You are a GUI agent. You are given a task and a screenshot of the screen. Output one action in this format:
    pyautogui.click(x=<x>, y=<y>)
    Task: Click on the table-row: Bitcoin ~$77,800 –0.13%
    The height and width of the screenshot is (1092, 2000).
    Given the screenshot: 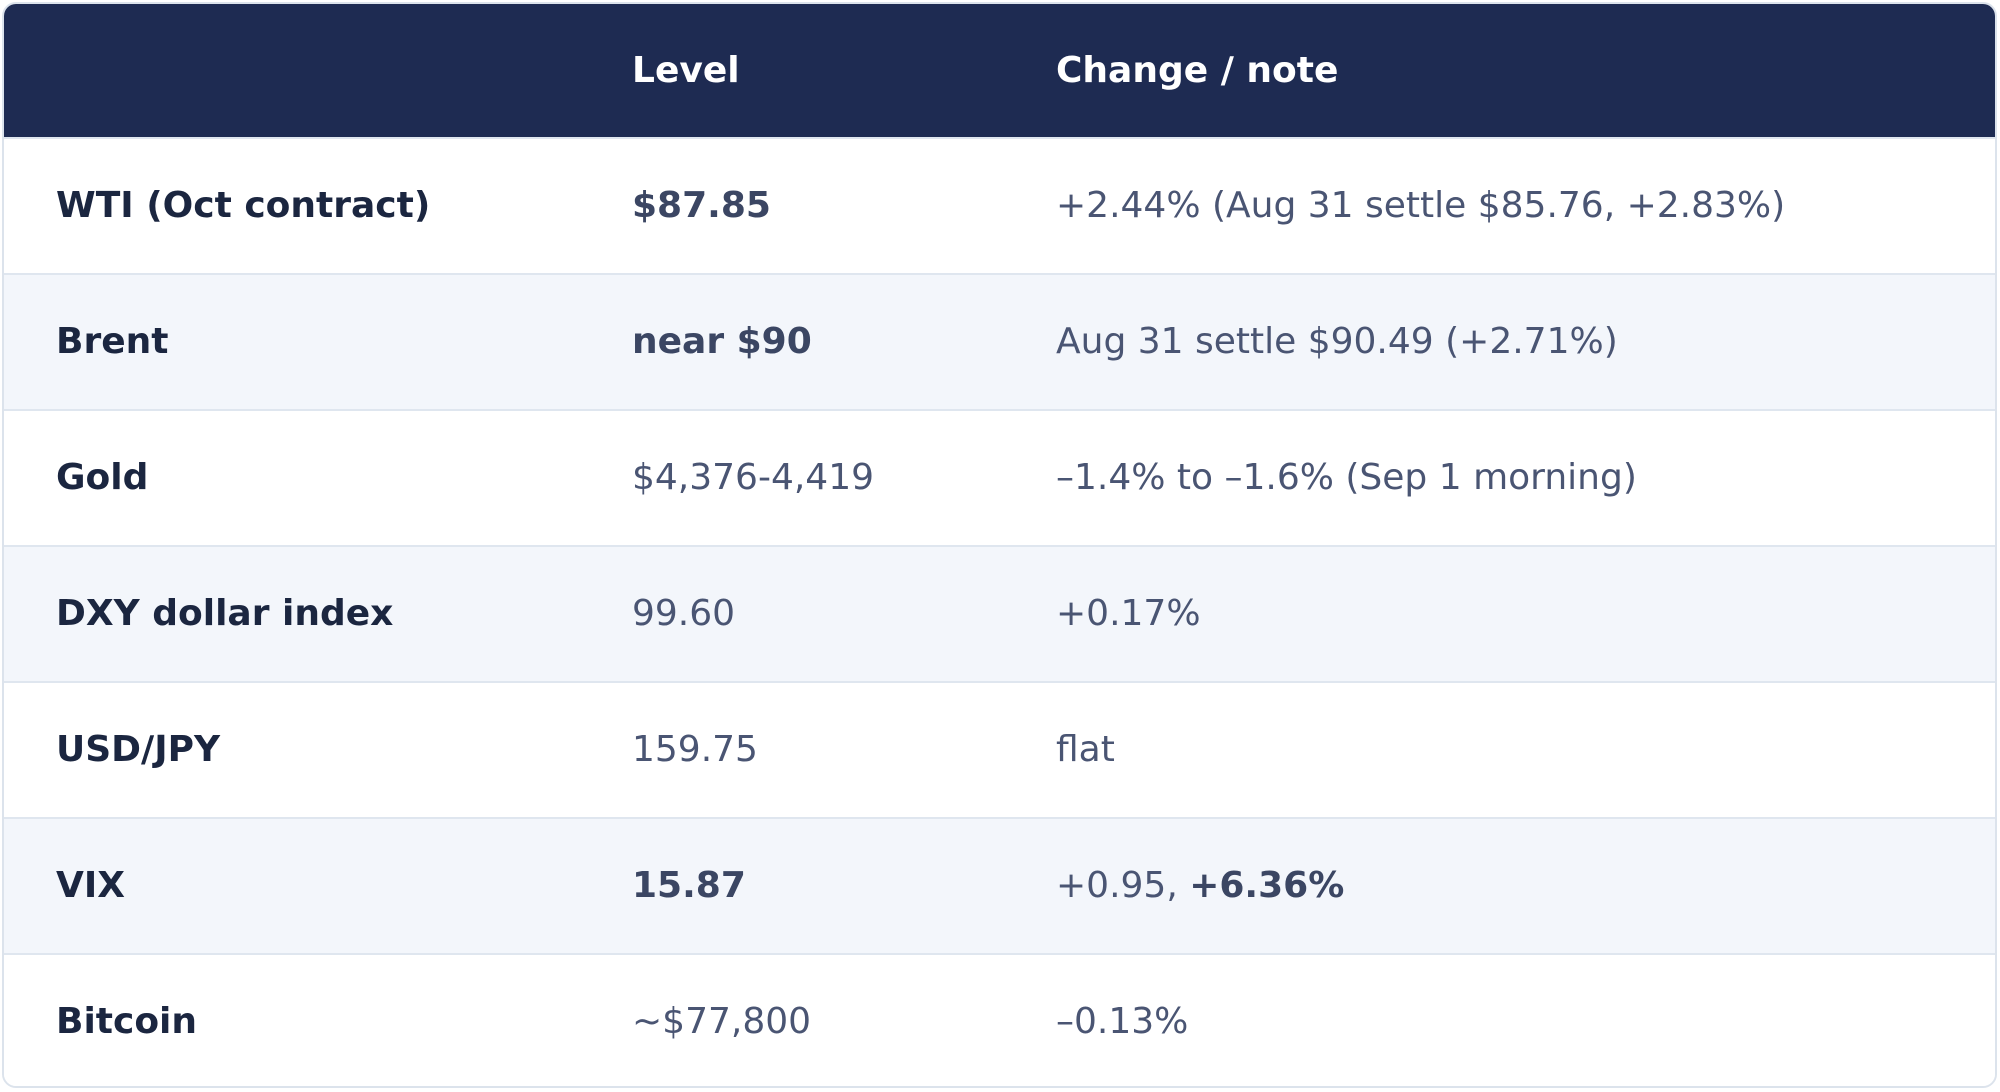 What is the action you would take?
    pyautogui.click(x=999, y=1019)
    